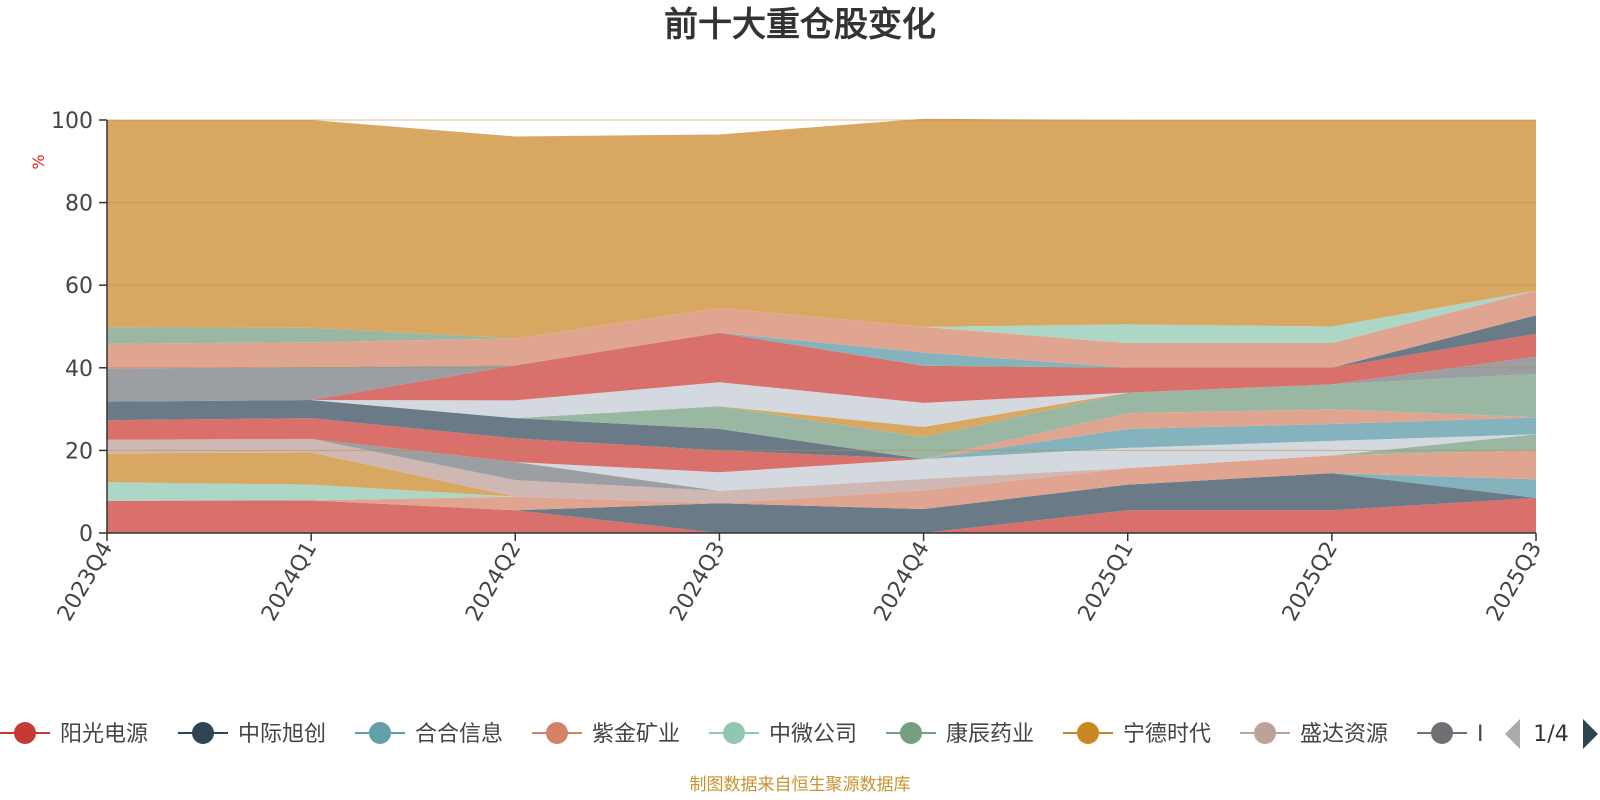 The width and height of the screenshot is (1600, 800). Describe the element at coordinates (636, 734) in the screenshot. I see `legend-label: 紫金矿业` at that location.